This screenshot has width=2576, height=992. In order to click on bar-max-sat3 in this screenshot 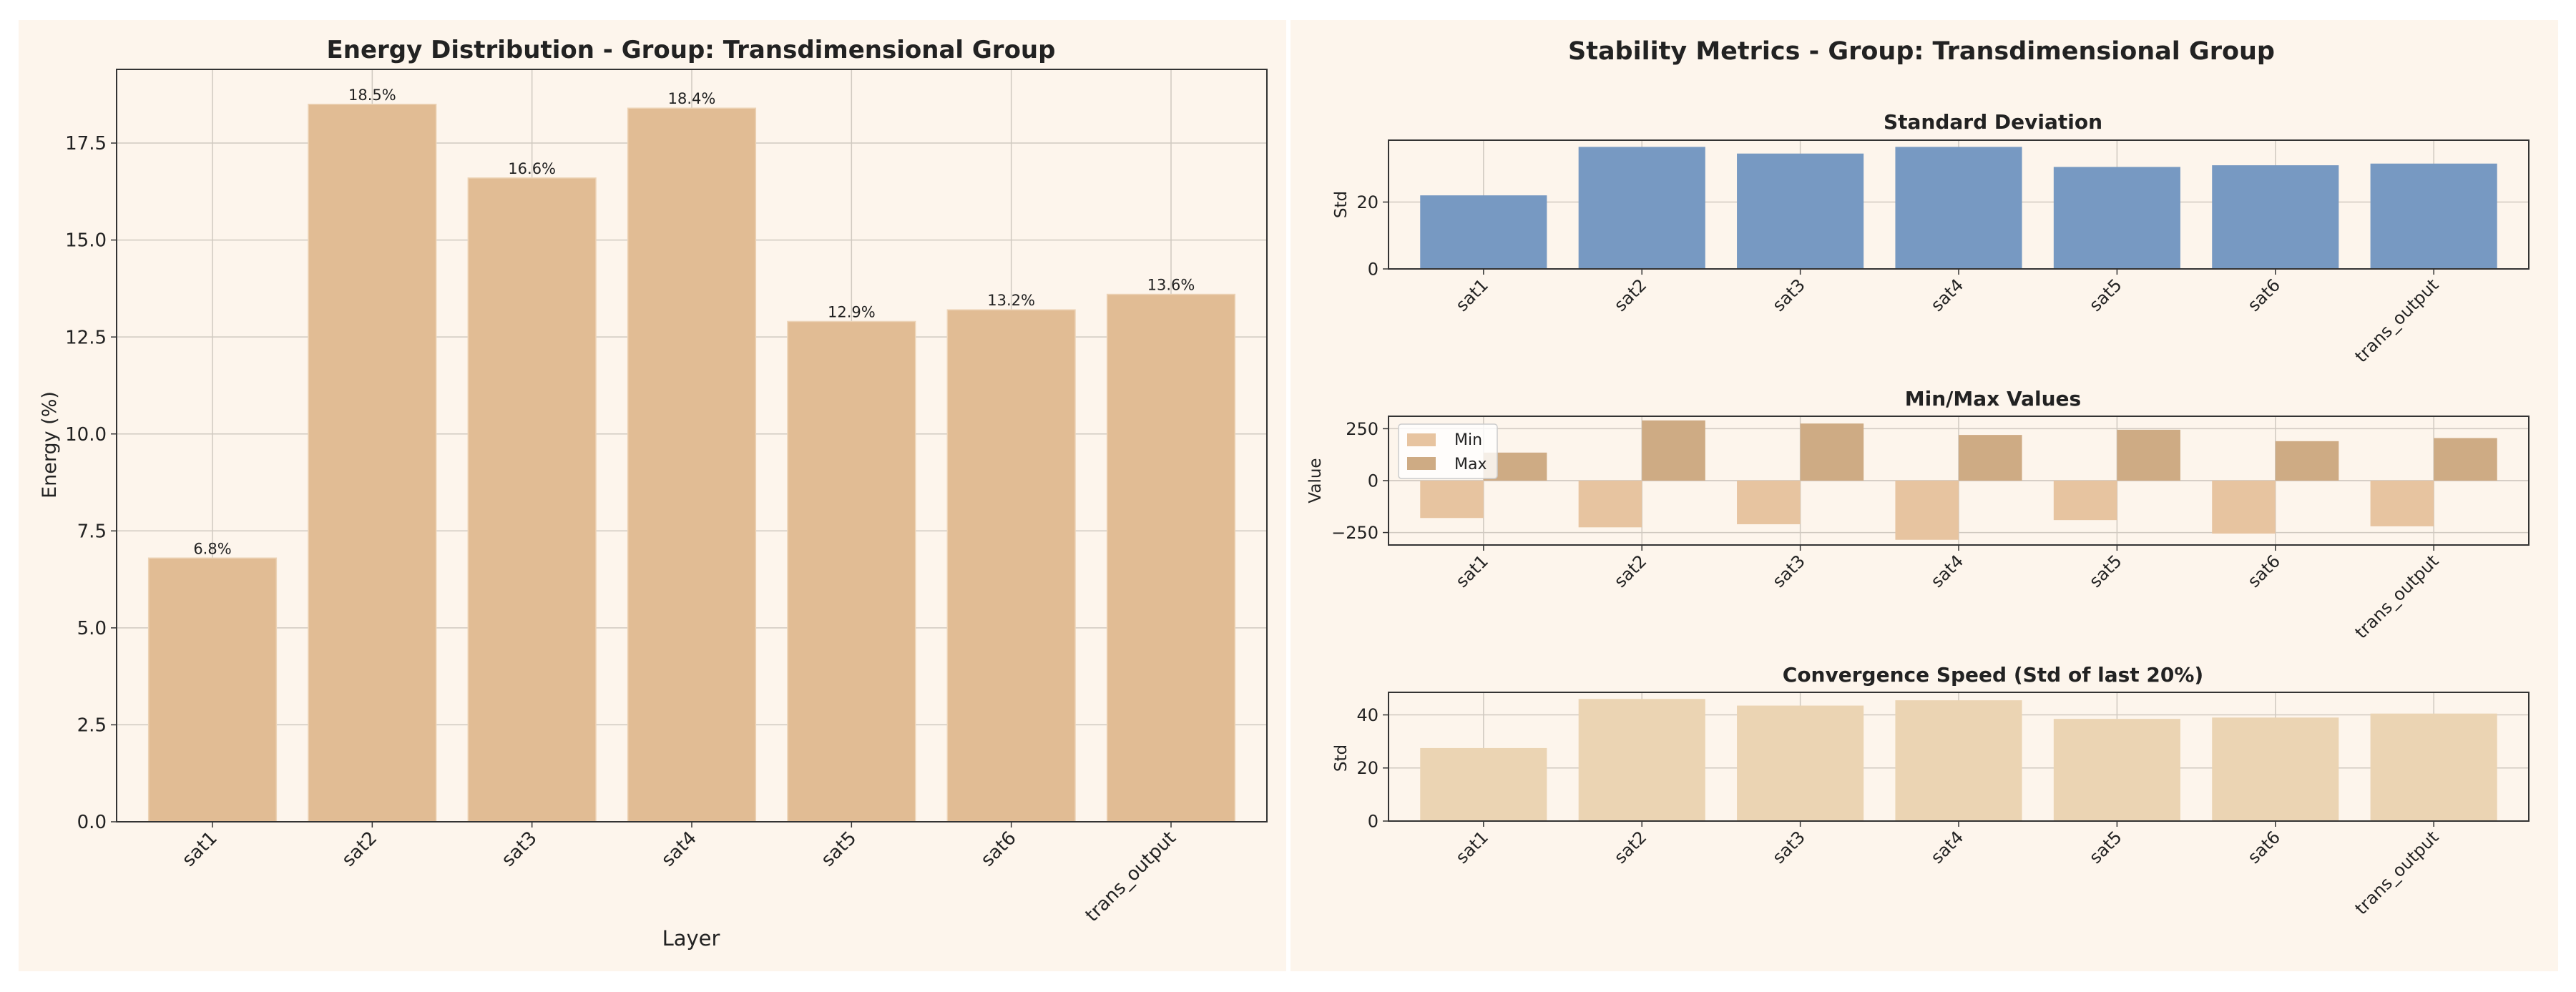, I will do `click(1832, 452)`.